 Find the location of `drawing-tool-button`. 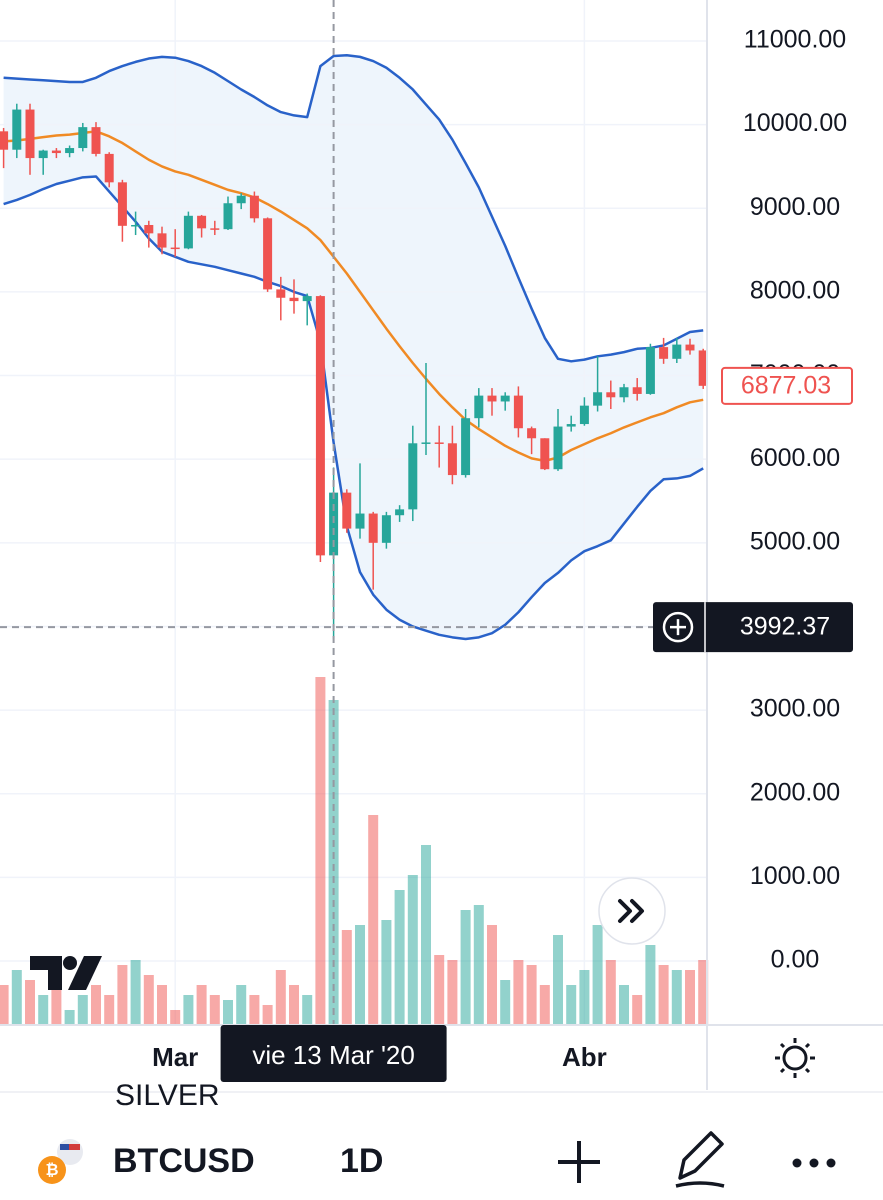

drawing-tool-button is located at coordinates (700, 1159).